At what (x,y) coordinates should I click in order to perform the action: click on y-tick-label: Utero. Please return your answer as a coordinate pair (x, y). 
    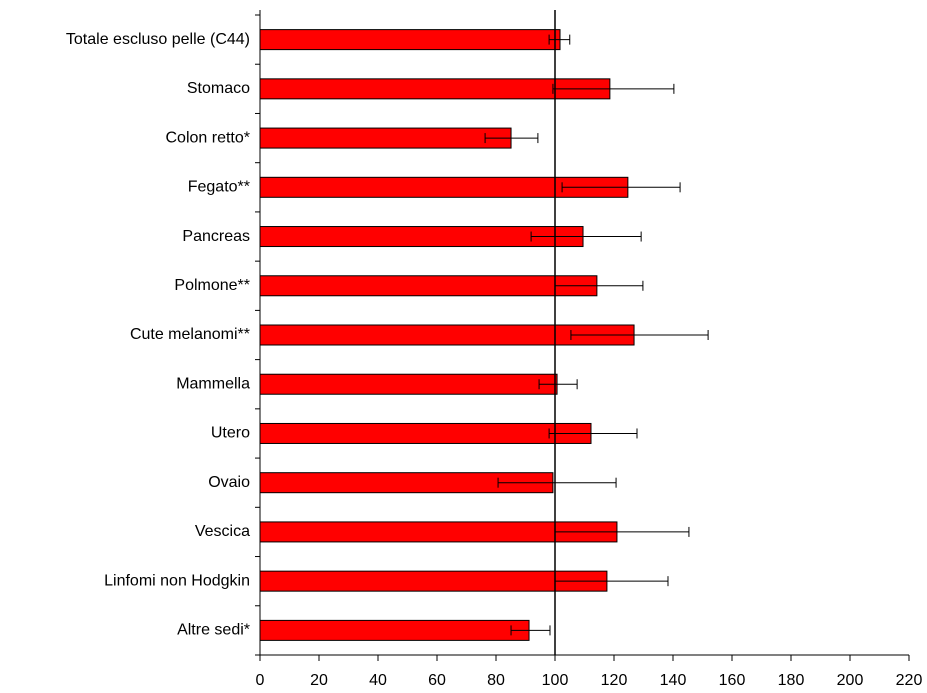
    Looking at the image, I should click on (230, 433).